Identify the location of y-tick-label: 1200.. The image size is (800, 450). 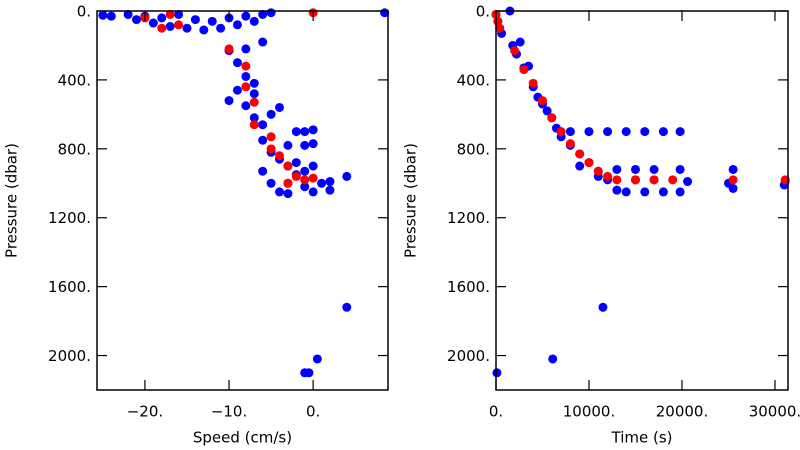
(468, 218).